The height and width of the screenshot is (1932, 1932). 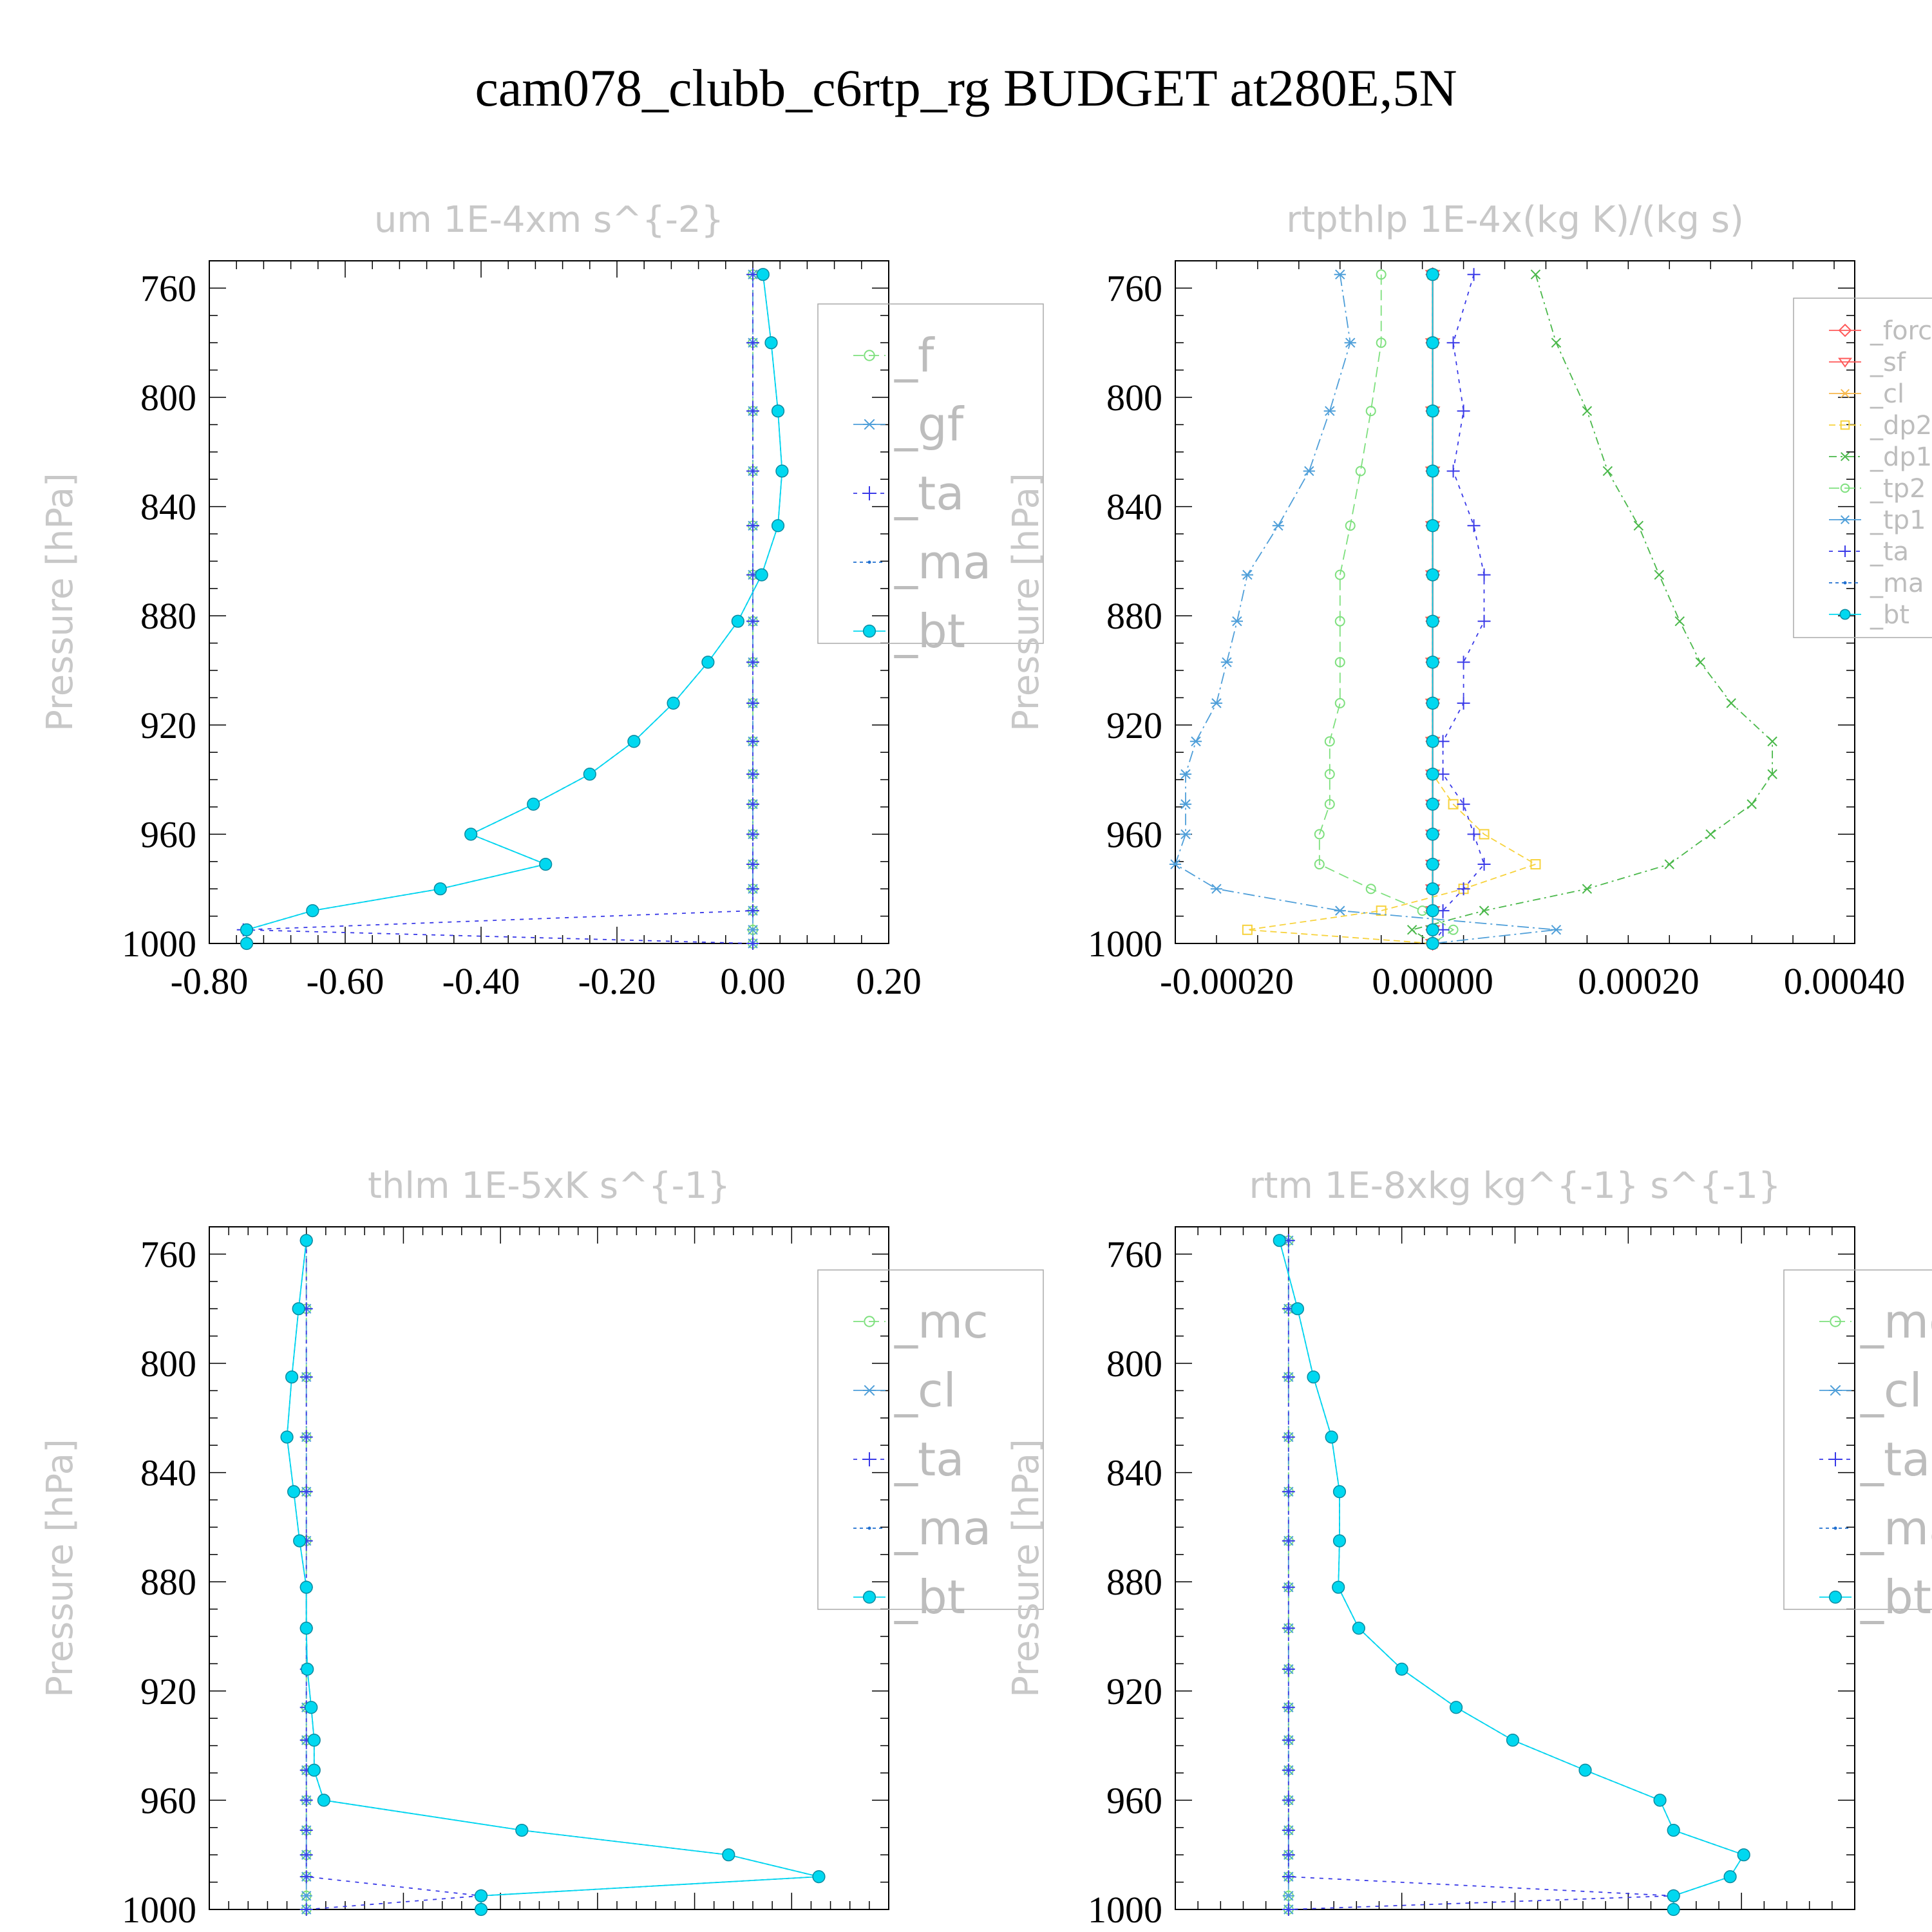 What do you see at coordinates (1888, 363) in the screenshot?
I see `legend-label: _sf` at bounding box center [1888, 363].